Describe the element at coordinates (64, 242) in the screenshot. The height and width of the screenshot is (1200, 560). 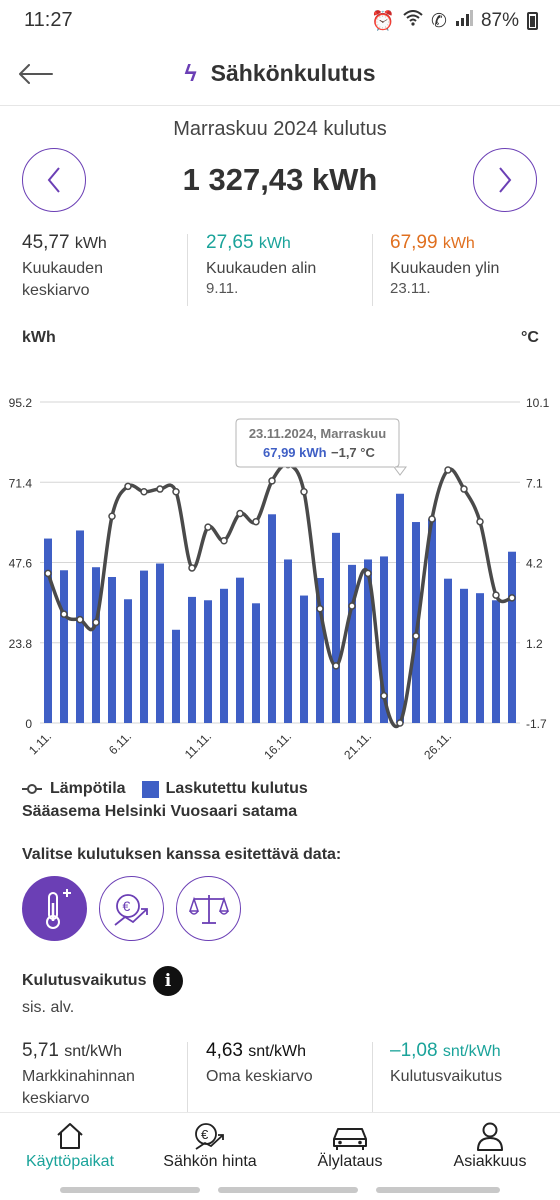
I see `stat-value: 45,77 kWh` at that location.